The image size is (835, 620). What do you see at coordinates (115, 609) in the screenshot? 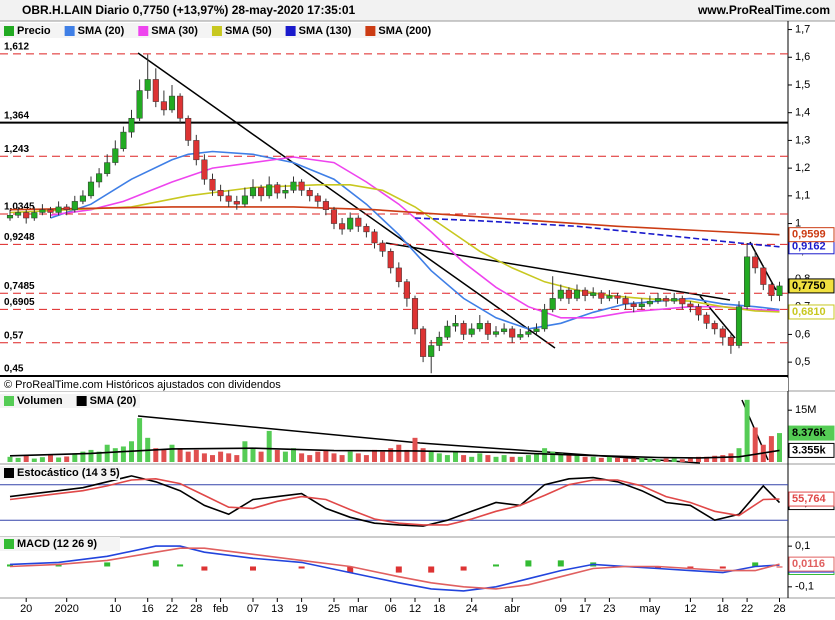
I see `x-tick-label: 10` at bounding box center [115, 609].